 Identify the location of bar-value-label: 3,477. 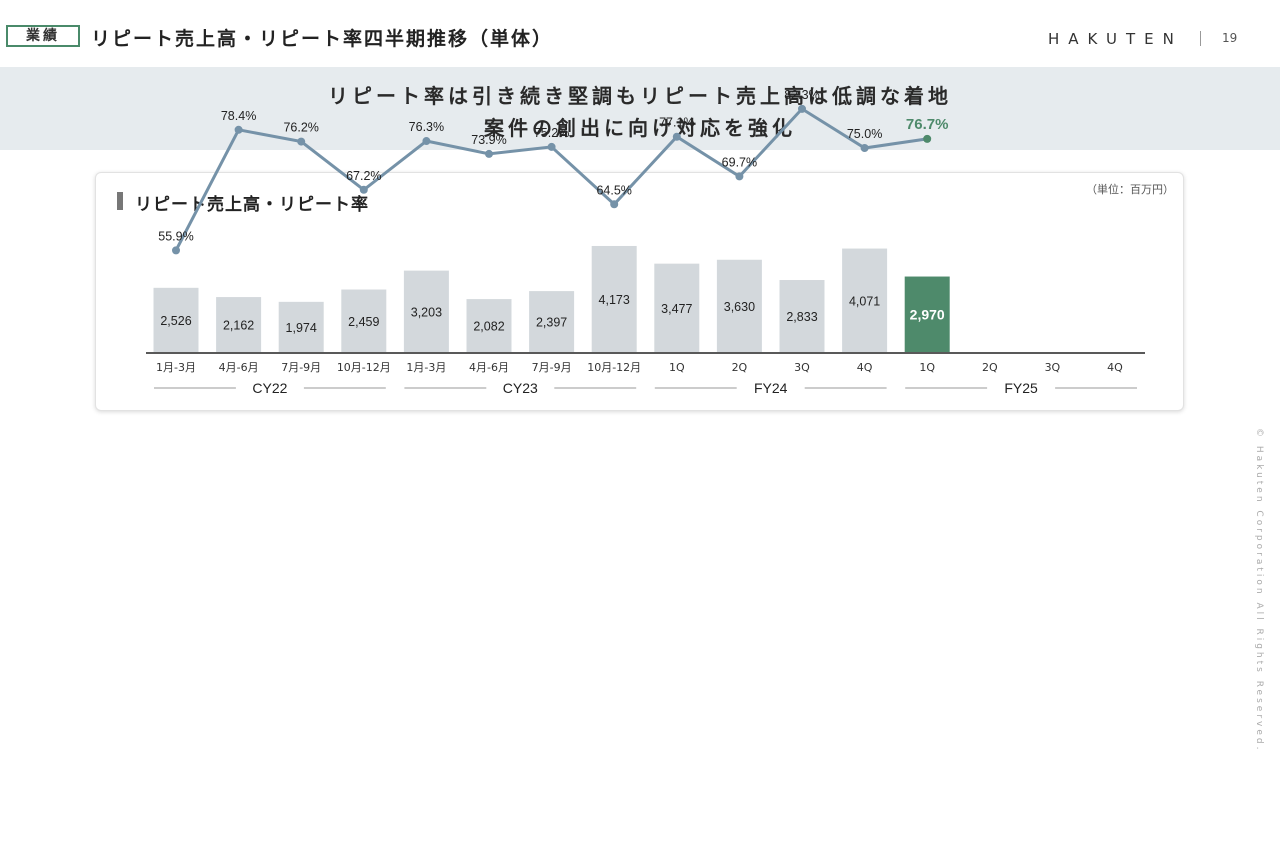
(676, 309).